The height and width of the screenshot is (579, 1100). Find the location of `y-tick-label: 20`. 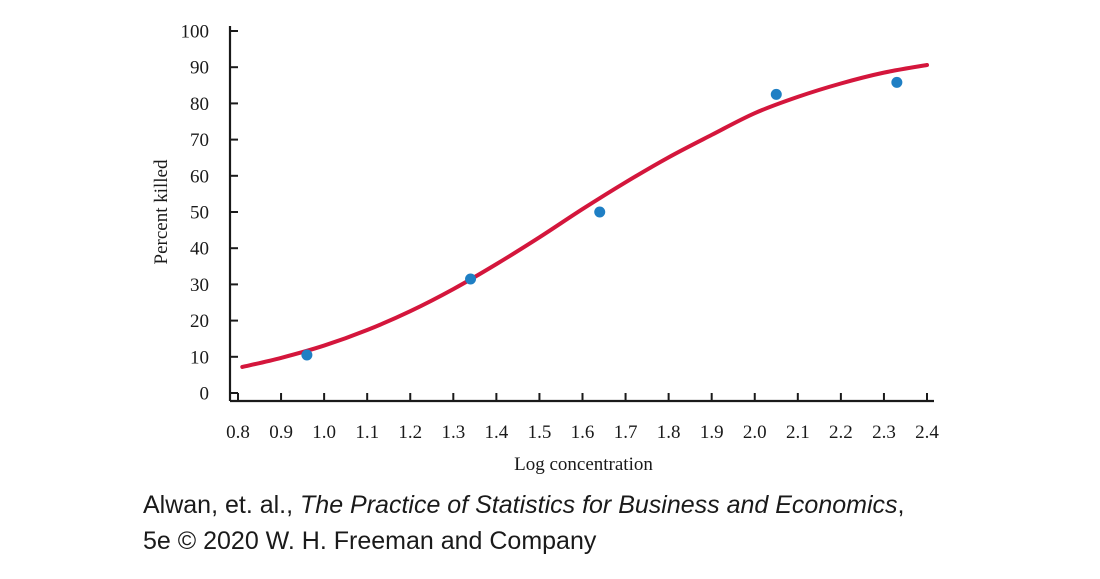

y-tick-label: 20 is located at coordinates (199, 321).